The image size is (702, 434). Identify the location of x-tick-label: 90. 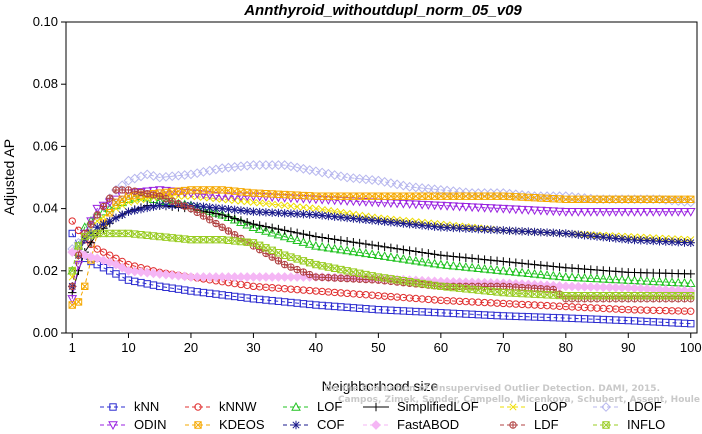
(628, 347).